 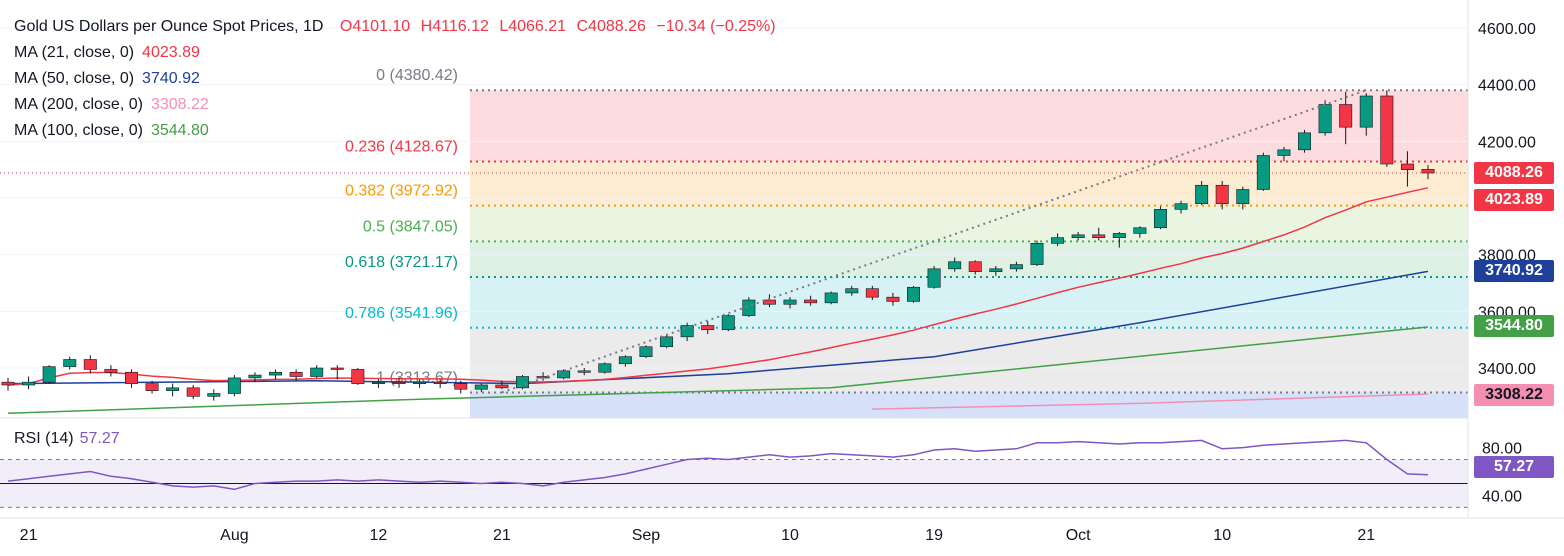 I want to click on low-value: L4066.21, so click(x=533, y=26).